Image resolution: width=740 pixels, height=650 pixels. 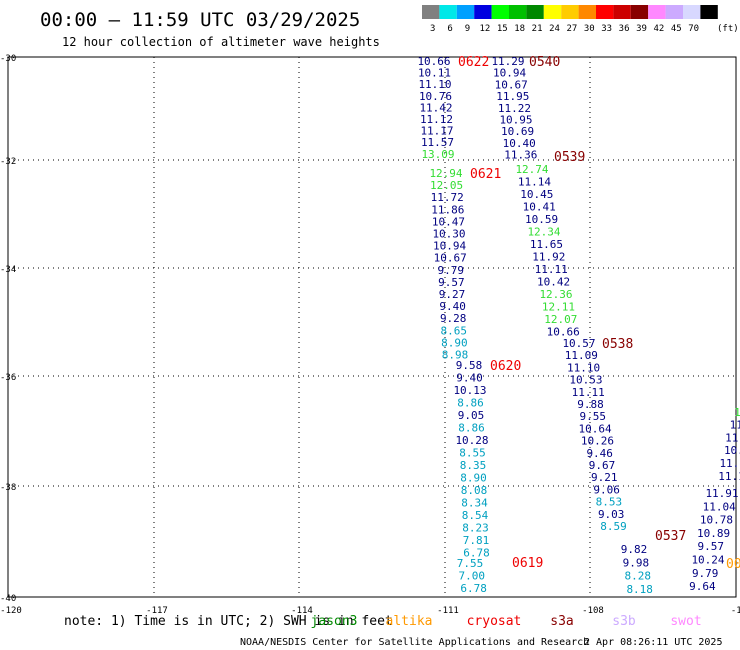 I want to click on lat-label: -40, so click(x=8, y=599).